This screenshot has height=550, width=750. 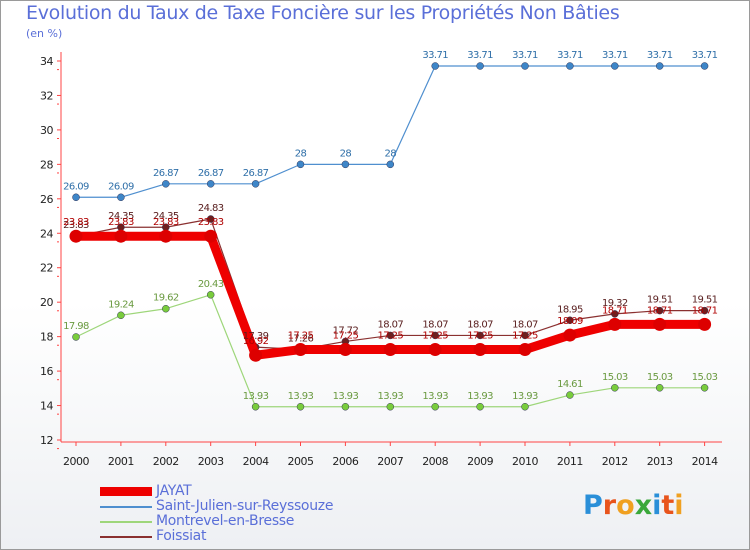 What do you see at coordinates (126, 522) in the screenshot?
I see `legend-swatch-montrevel` at bounding box center [126, 522].